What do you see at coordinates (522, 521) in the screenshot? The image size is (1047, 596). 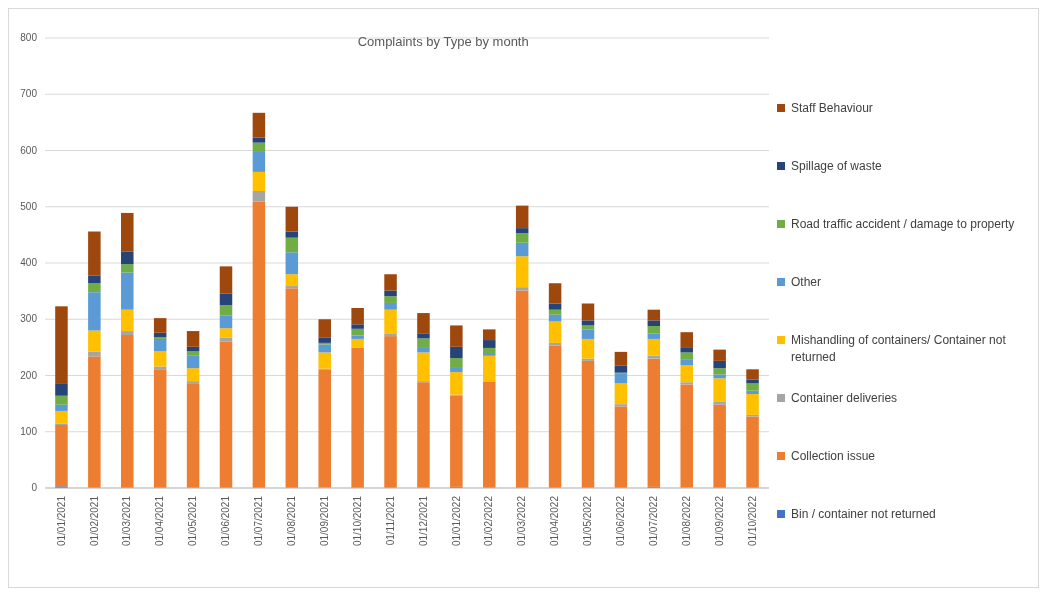 I see `x-tick-label: 01/03/2022` at bounding box center [522, 521].